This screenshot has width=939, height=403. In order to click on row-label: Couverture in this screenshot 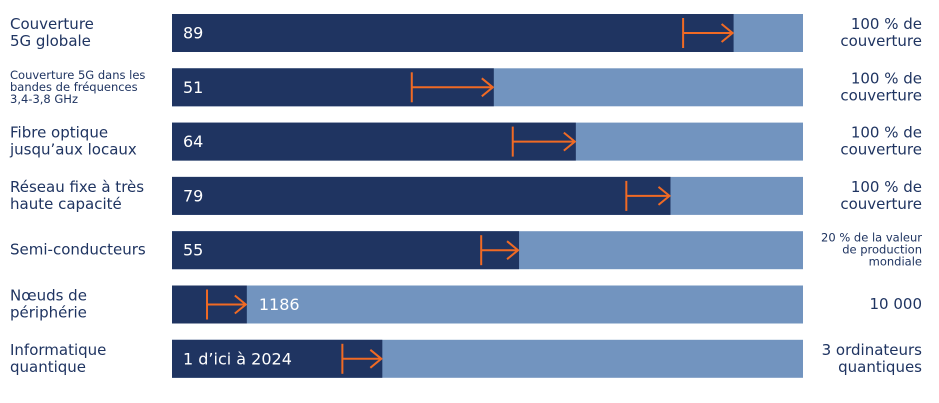, I will do `click(52, 24)`.